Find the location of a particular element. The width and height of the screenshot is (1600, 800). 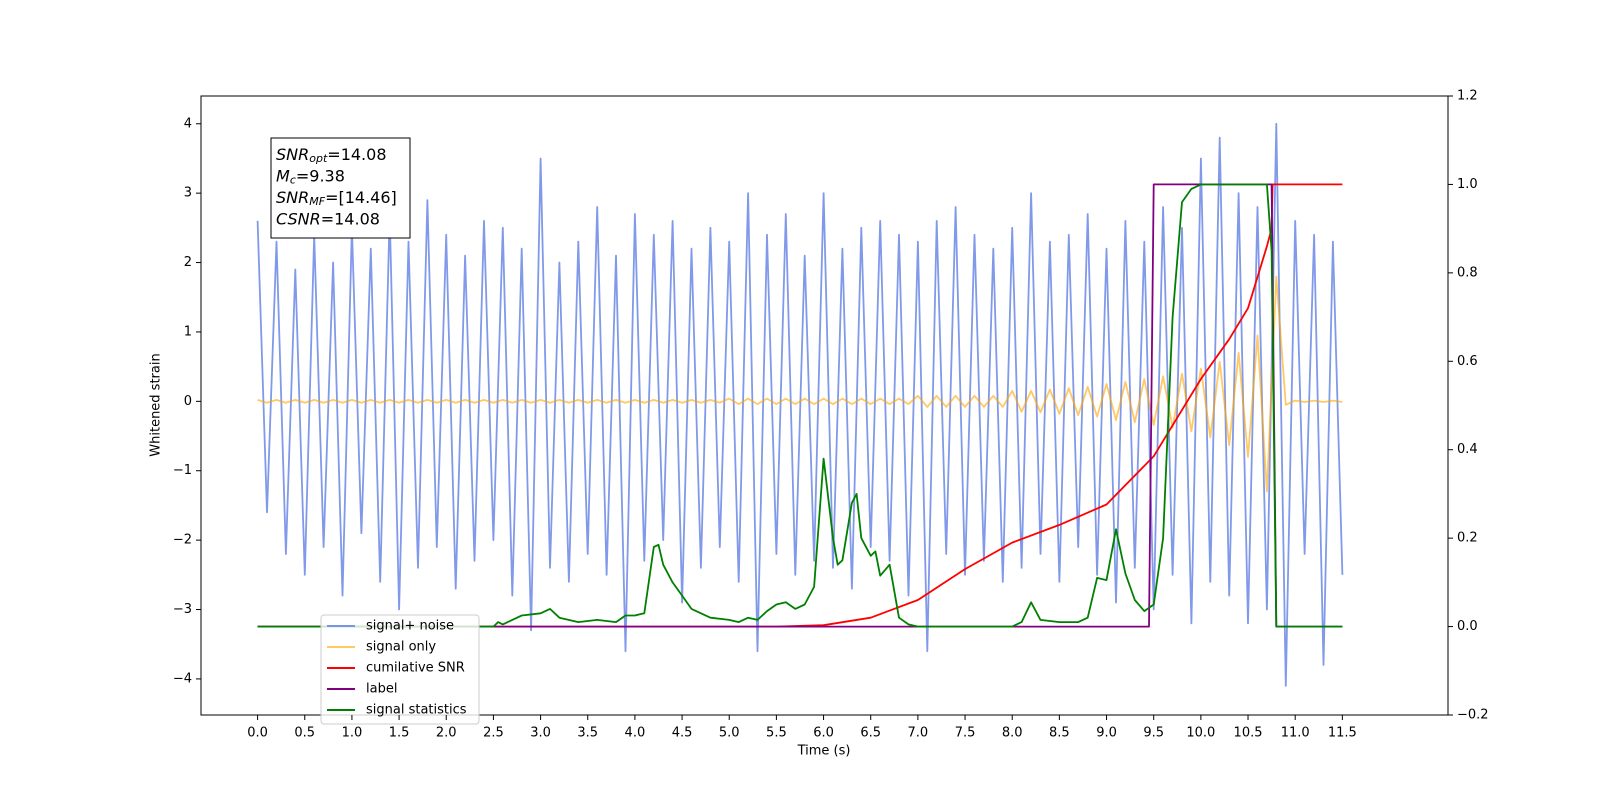

annotation-line: SNRopt=14.08 is located at coordinates (331, 155).